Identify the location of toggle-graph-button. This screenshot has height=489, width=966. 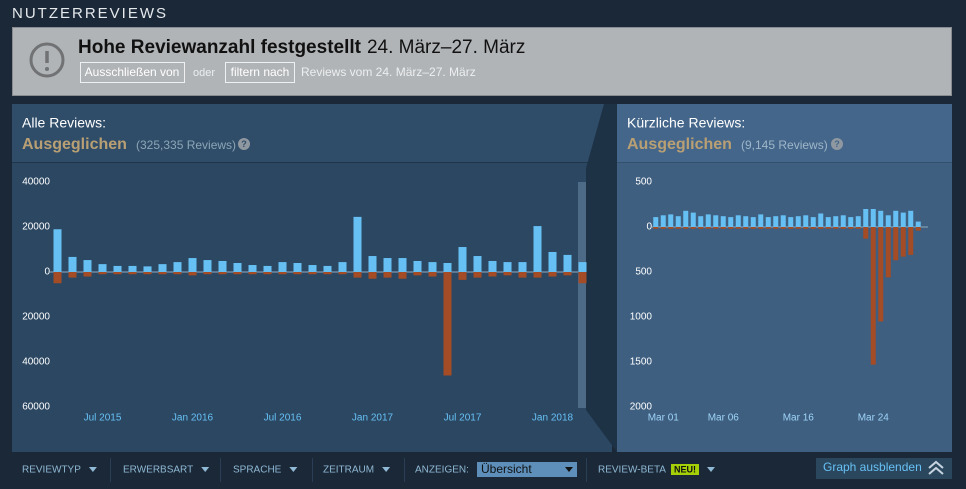
(884, 468).